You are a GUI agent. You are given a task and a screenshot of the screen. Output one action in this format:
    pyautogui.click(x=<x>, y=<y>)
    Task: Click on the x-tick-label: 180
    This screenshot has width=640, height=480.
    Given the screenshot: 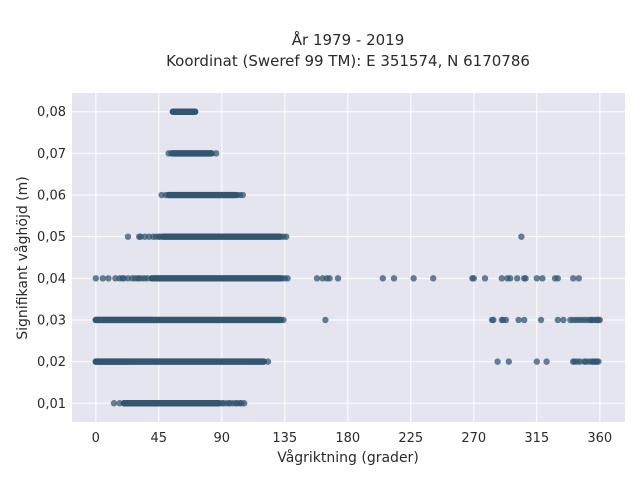 What is the action you would take?
    pyautogui.click(x=347, y=438)
    